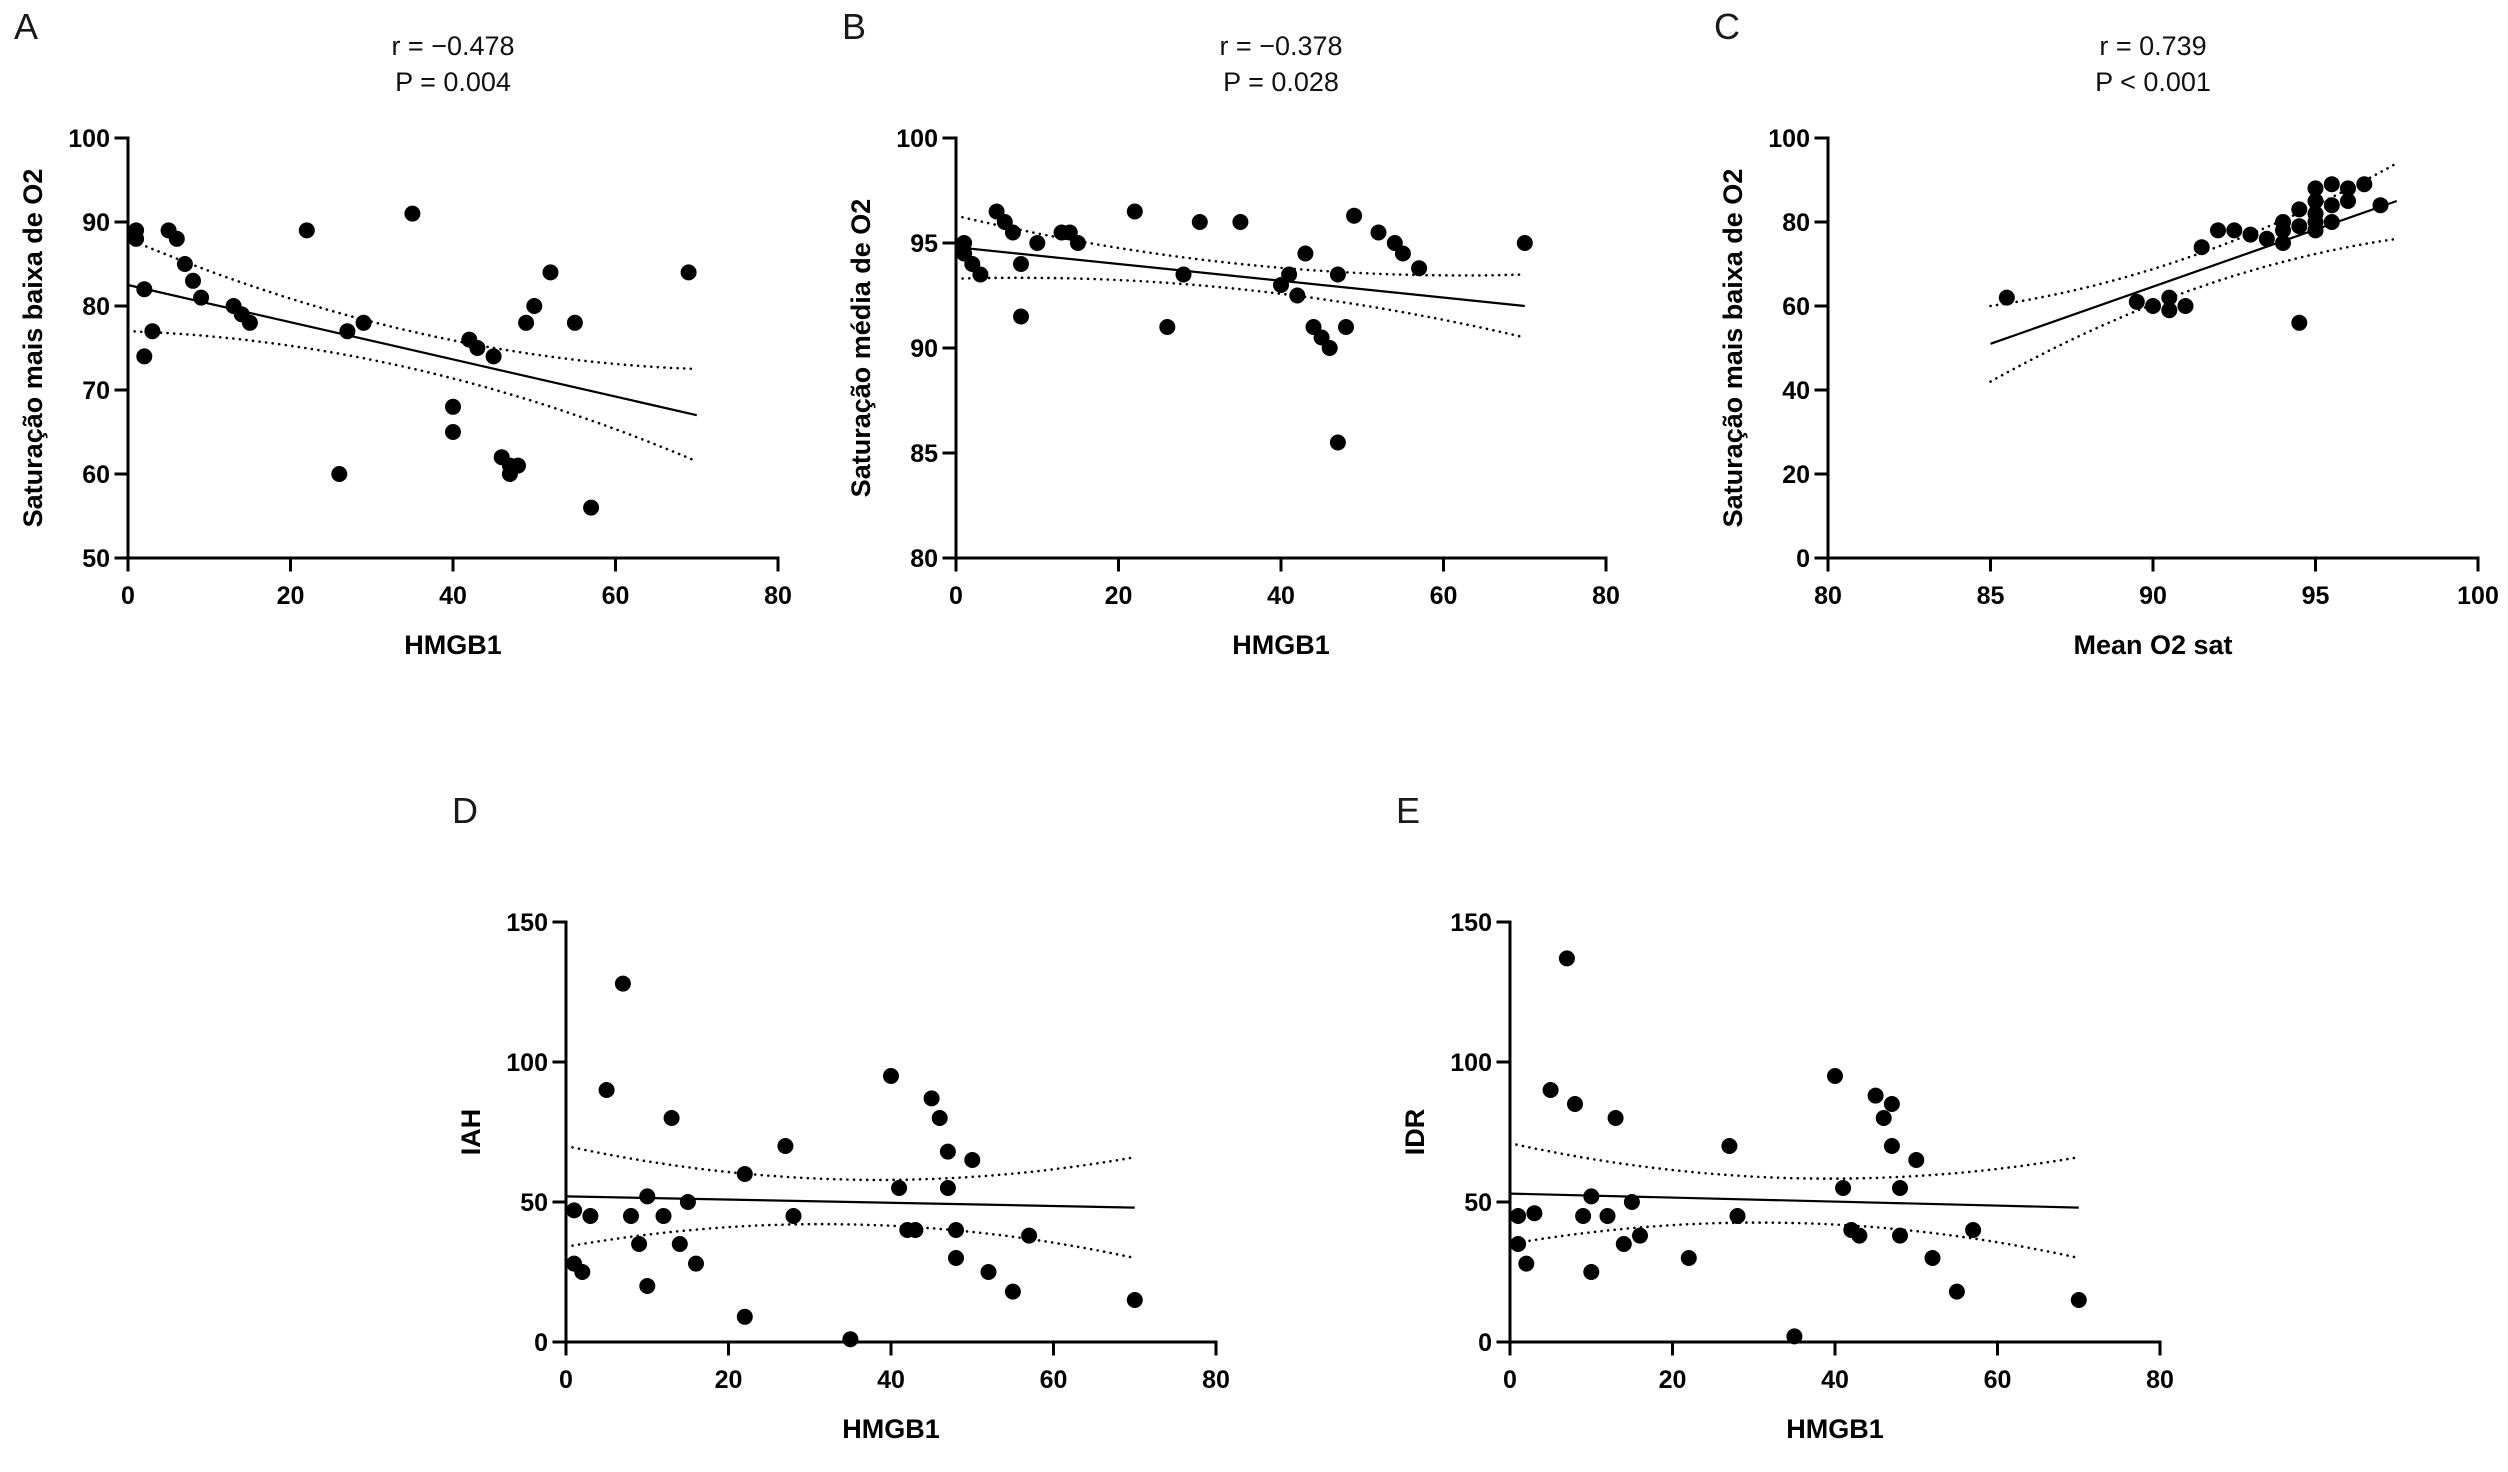 The image size is (2508, 1472). I want to click on y-tick-label: 85, so click(924, 454).